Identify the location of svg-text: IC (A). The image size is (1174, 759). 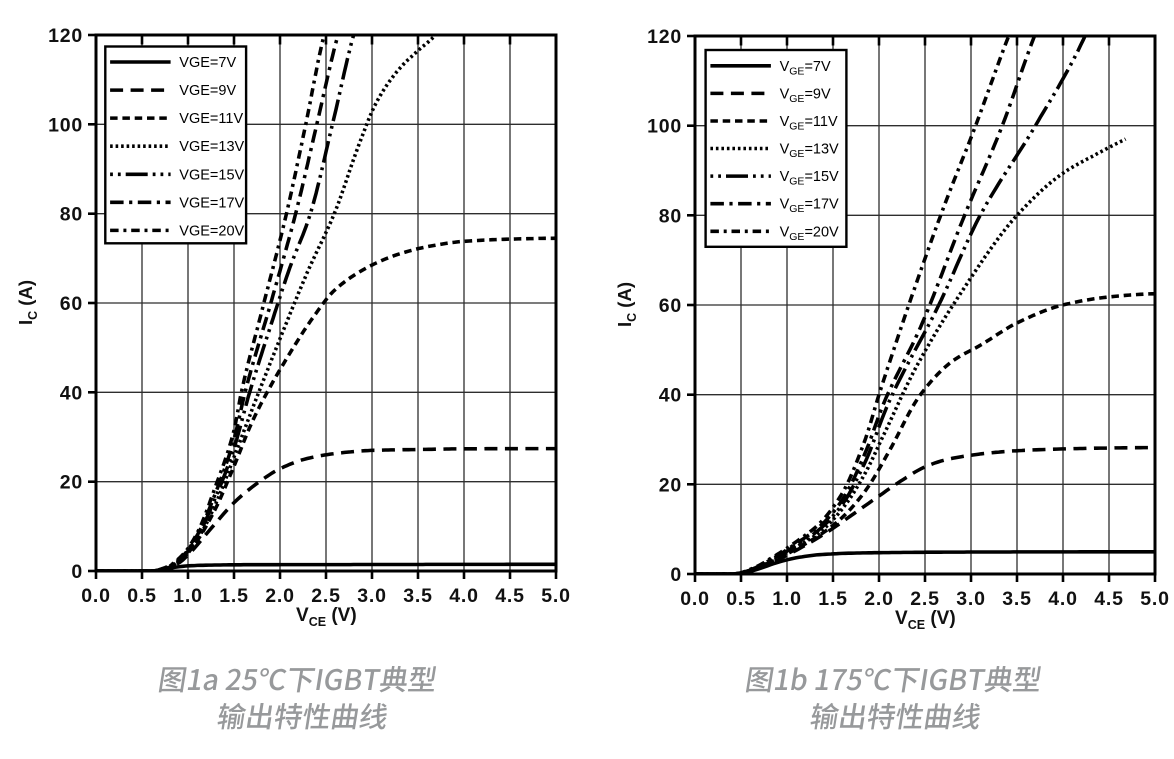
(27, 302).